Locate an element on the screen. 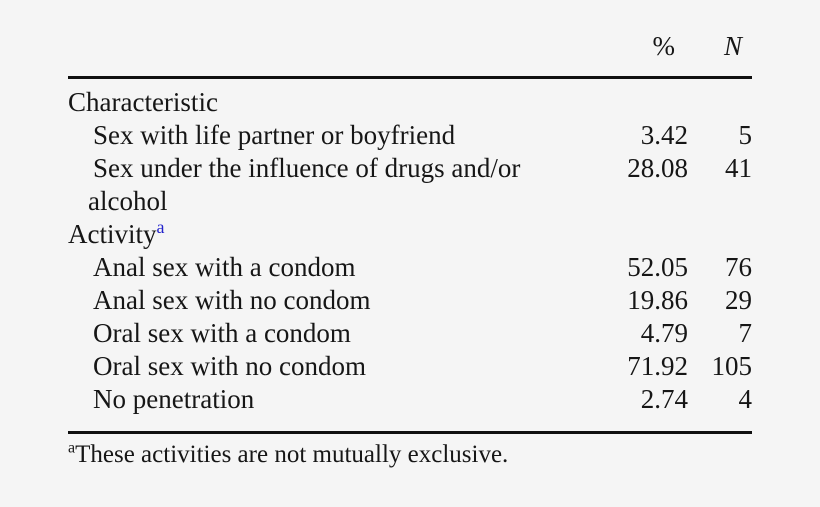 The height and width of the screenshot is (507, 820). row-label-text: Activity is located at coordinates (112, 234).